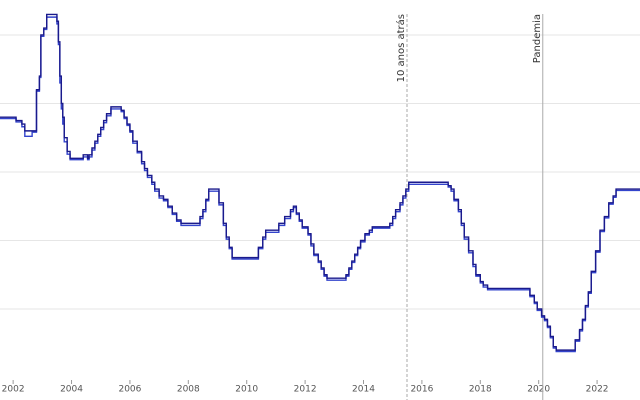 The height and width of the screenshot is (400, 640). What do you see at coordinates (13, 390) in the screenshot?
I see `x-tick-label: 2002` at bounding box center [13, 390].